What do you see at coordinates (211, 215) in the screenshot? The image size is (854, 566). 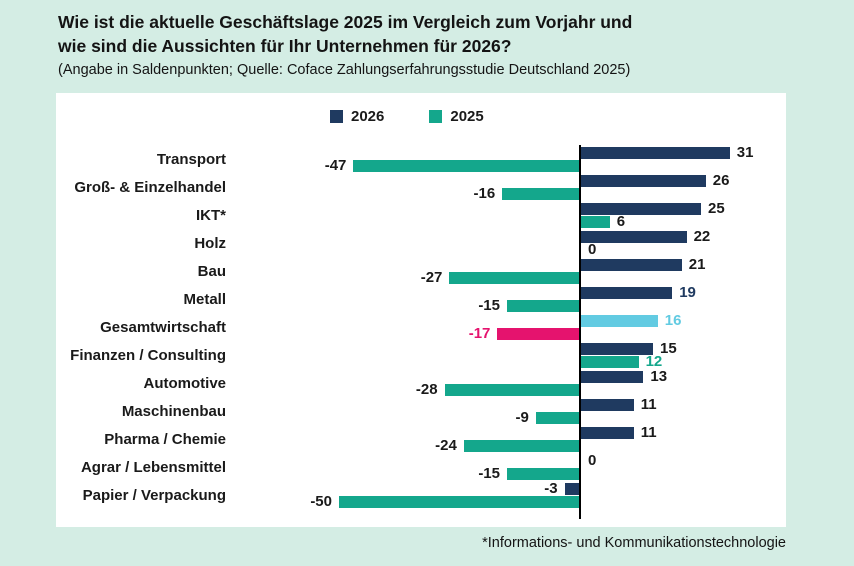 I see `category-label: IKT*` at bounding box center [211, 215].